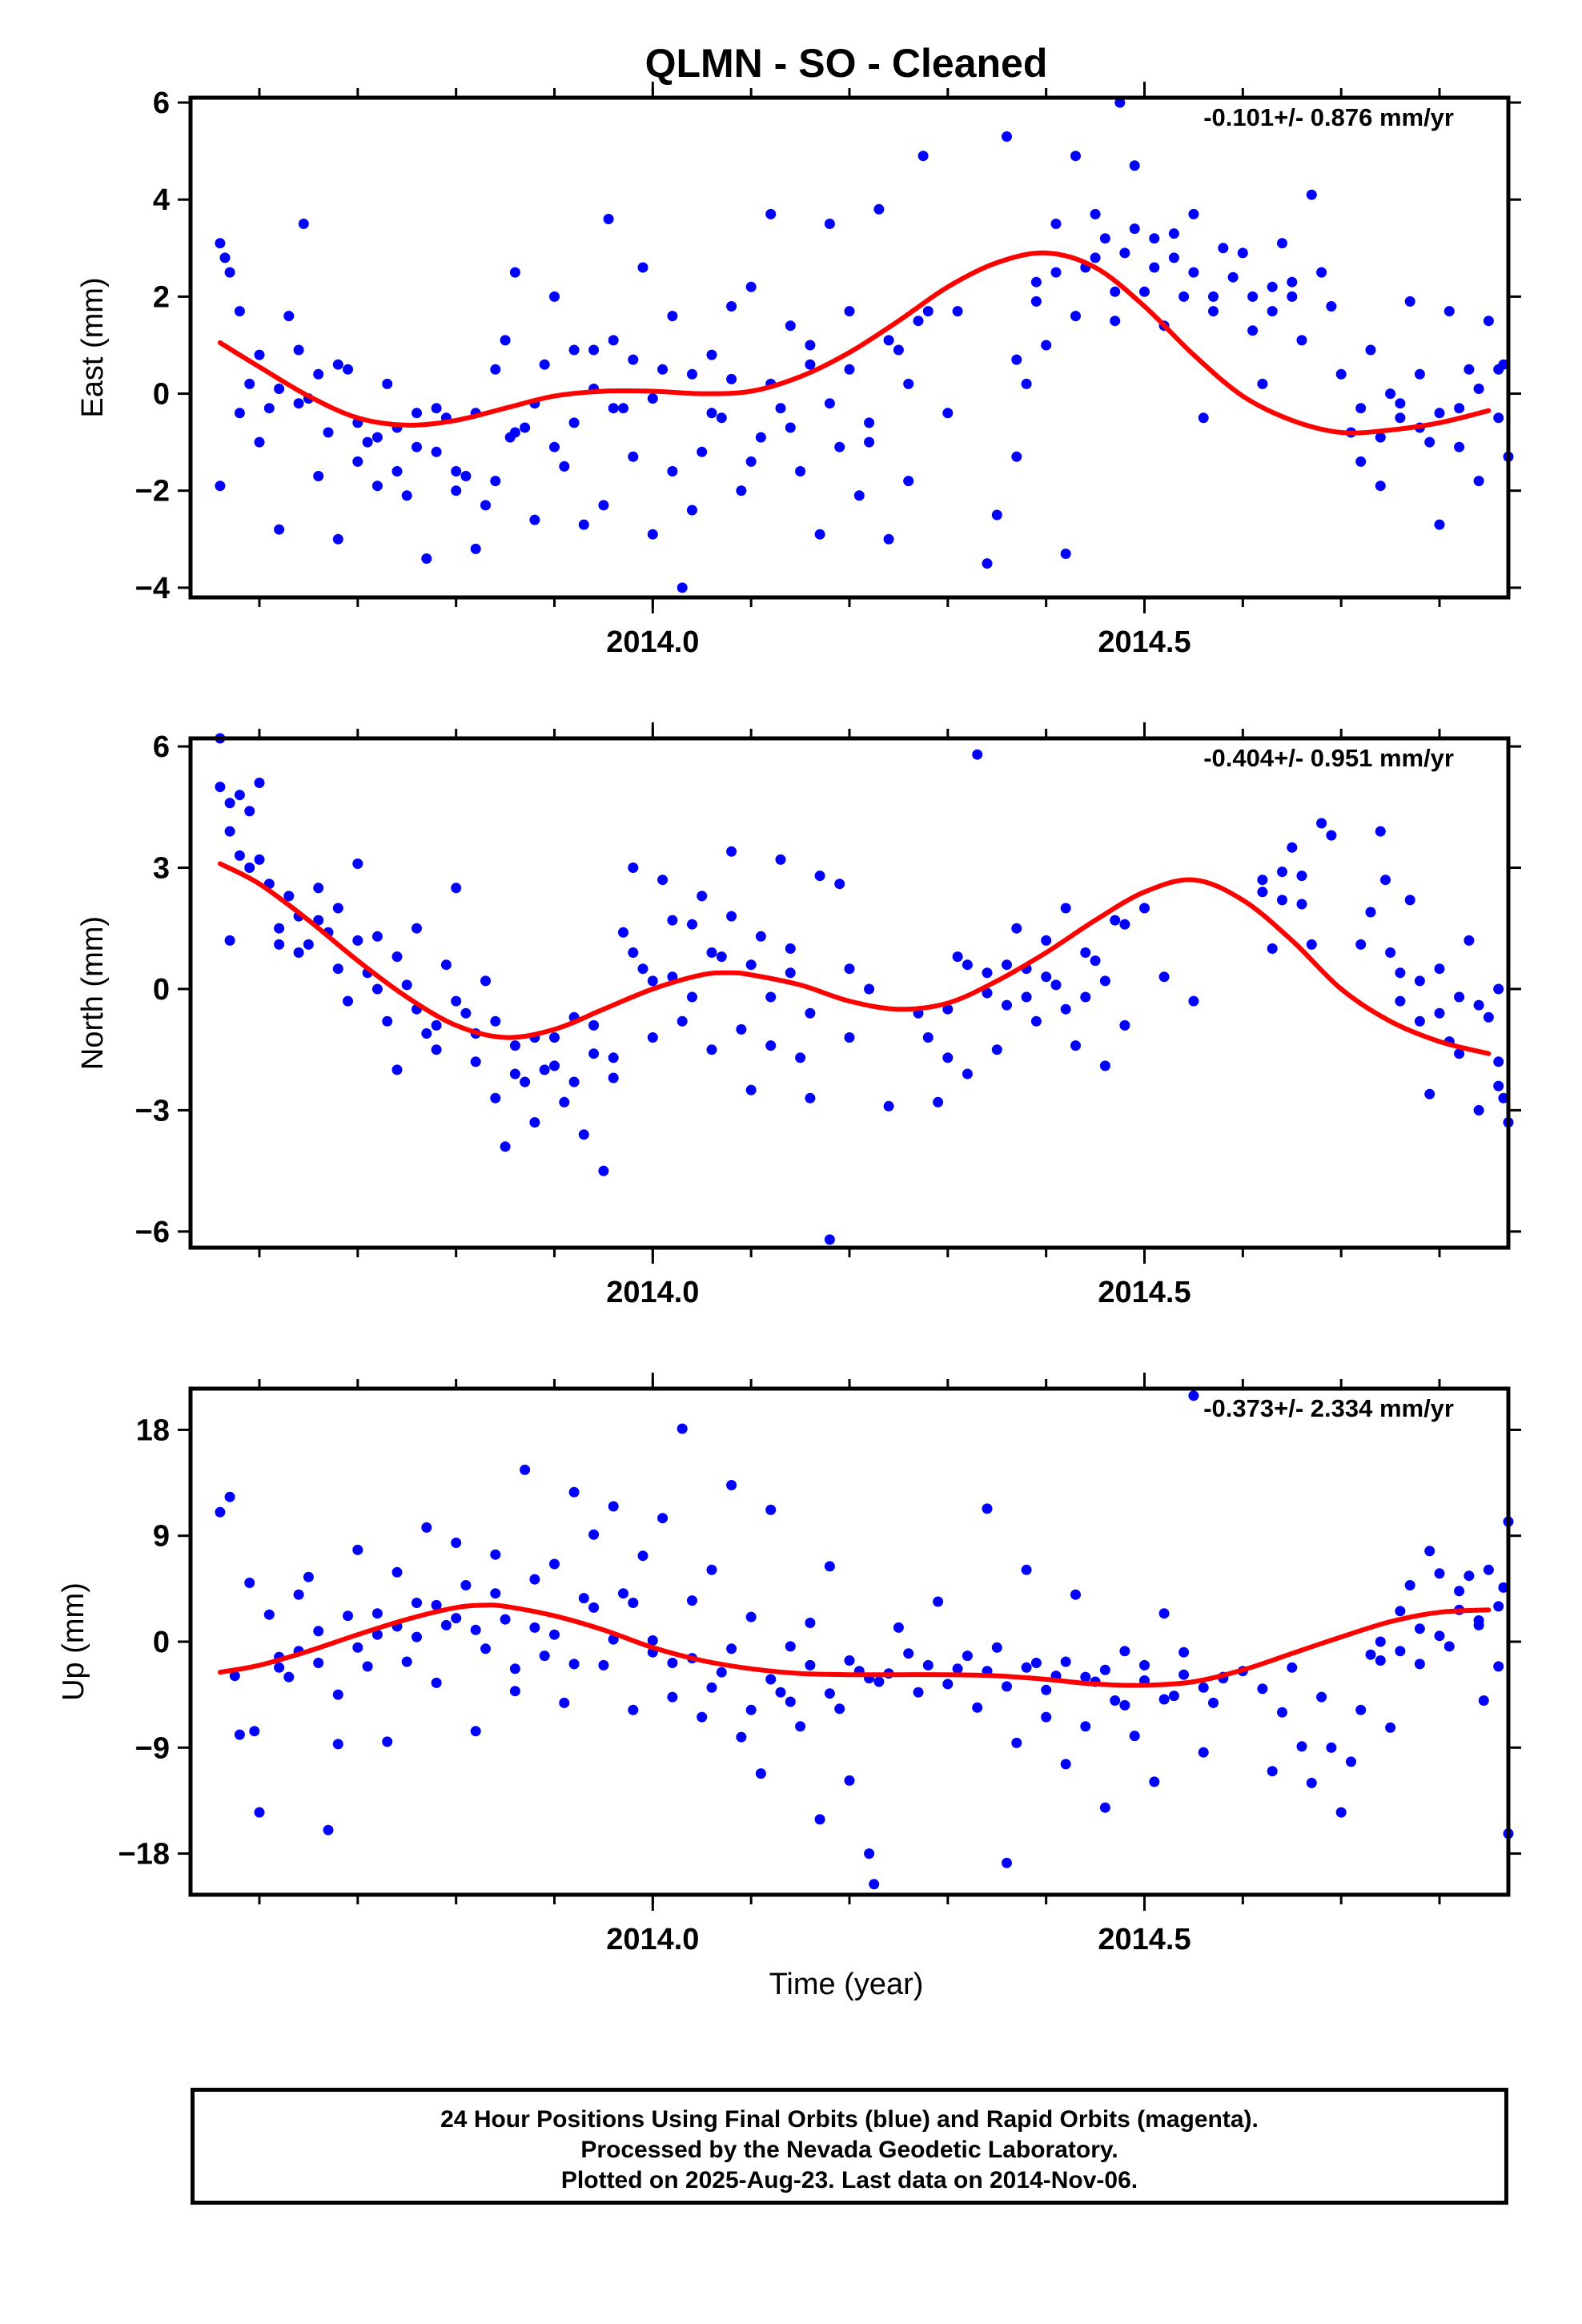 This screenshot has width=1582, height=2324. Describe the element at coordinates (161, 1642) in the screenshot. I see `up-y-tick-label: 0` at that location.